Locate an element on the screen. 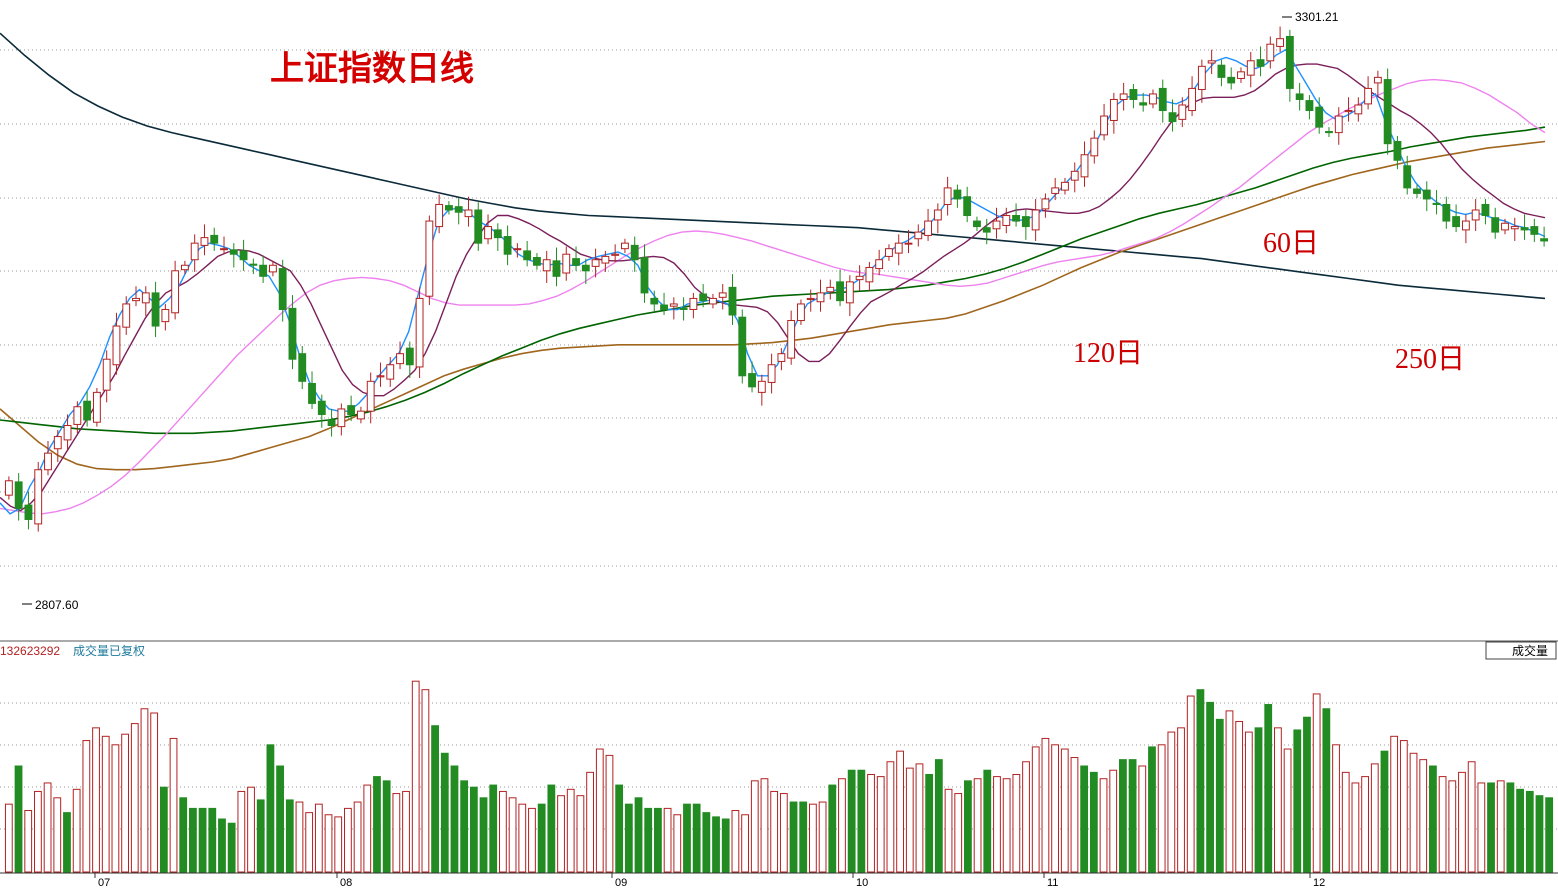 The height and width of the screenshot is (889, 1558). volume-label: 成交量已复权 is located at coordinates (109, 650).